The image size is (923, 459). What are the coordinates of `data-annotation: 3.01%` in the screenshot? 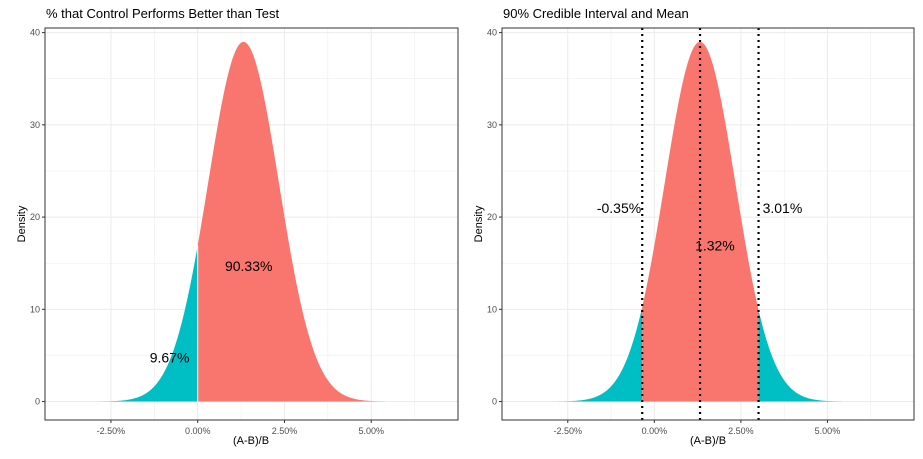 It's located at (783, 208).